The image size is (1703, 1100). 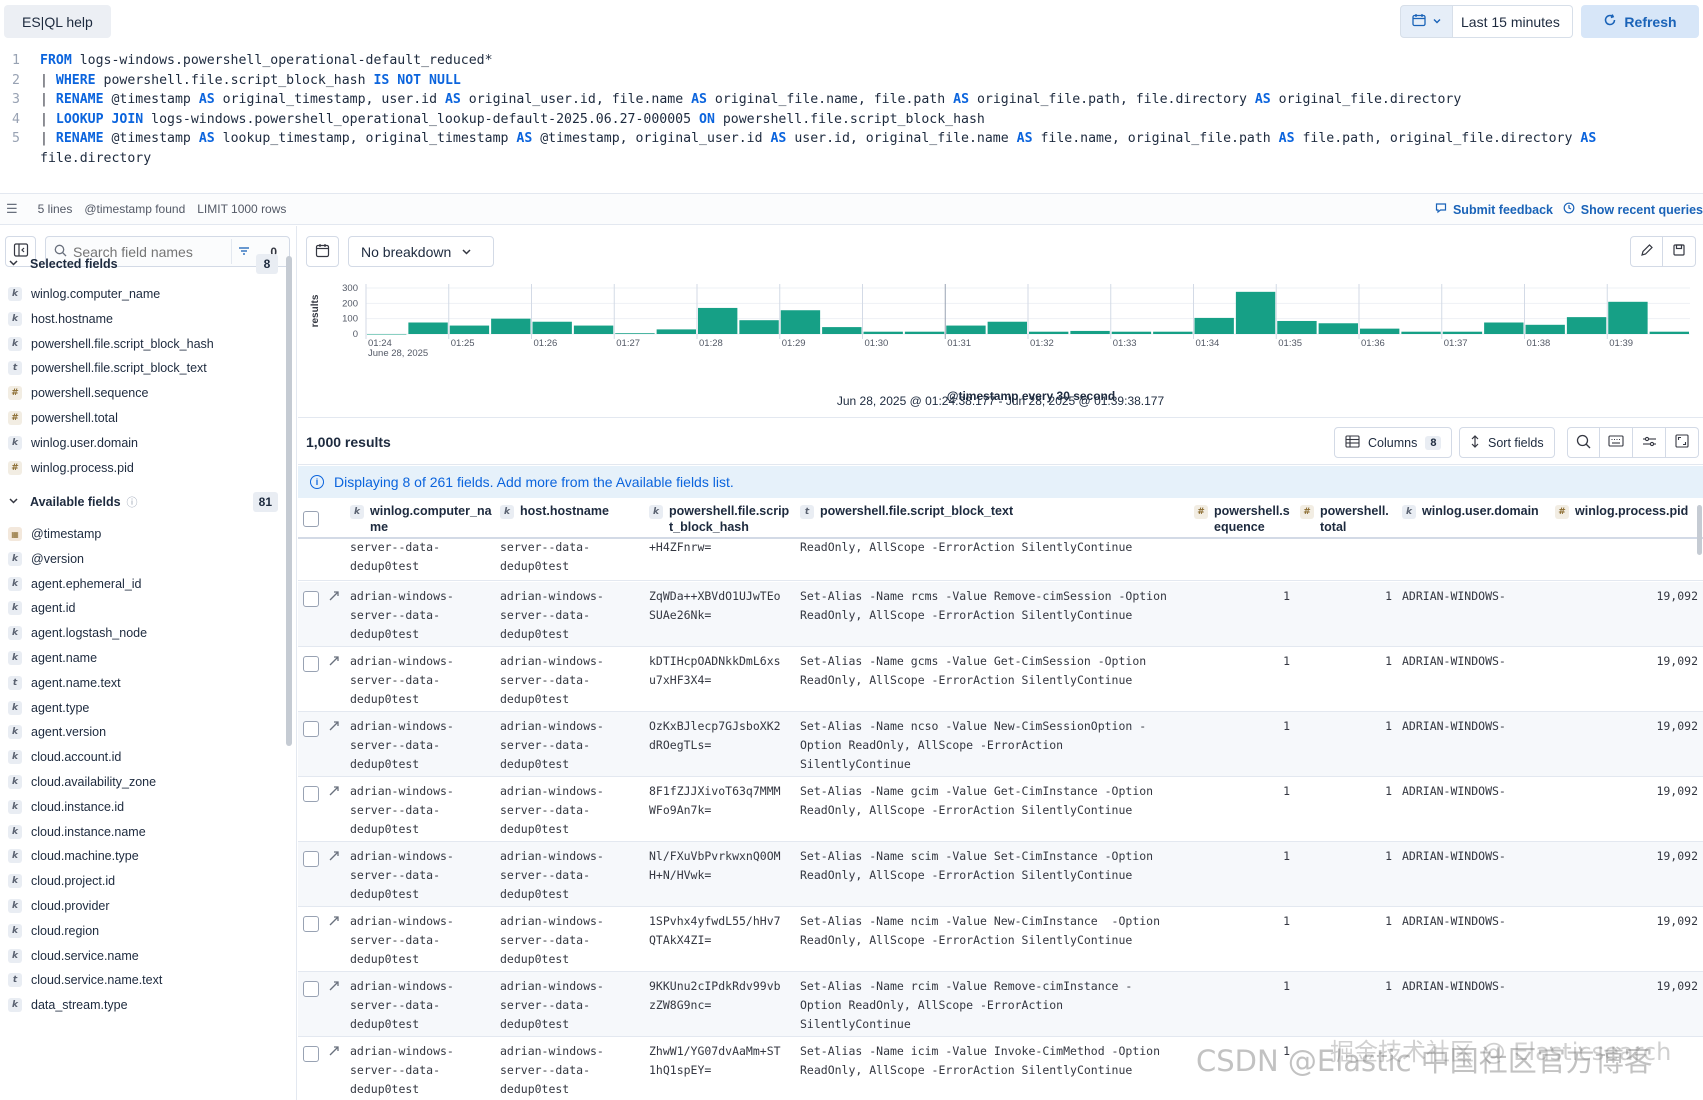 I want to click on code-line: file.directory, so click(x=75, y=158).